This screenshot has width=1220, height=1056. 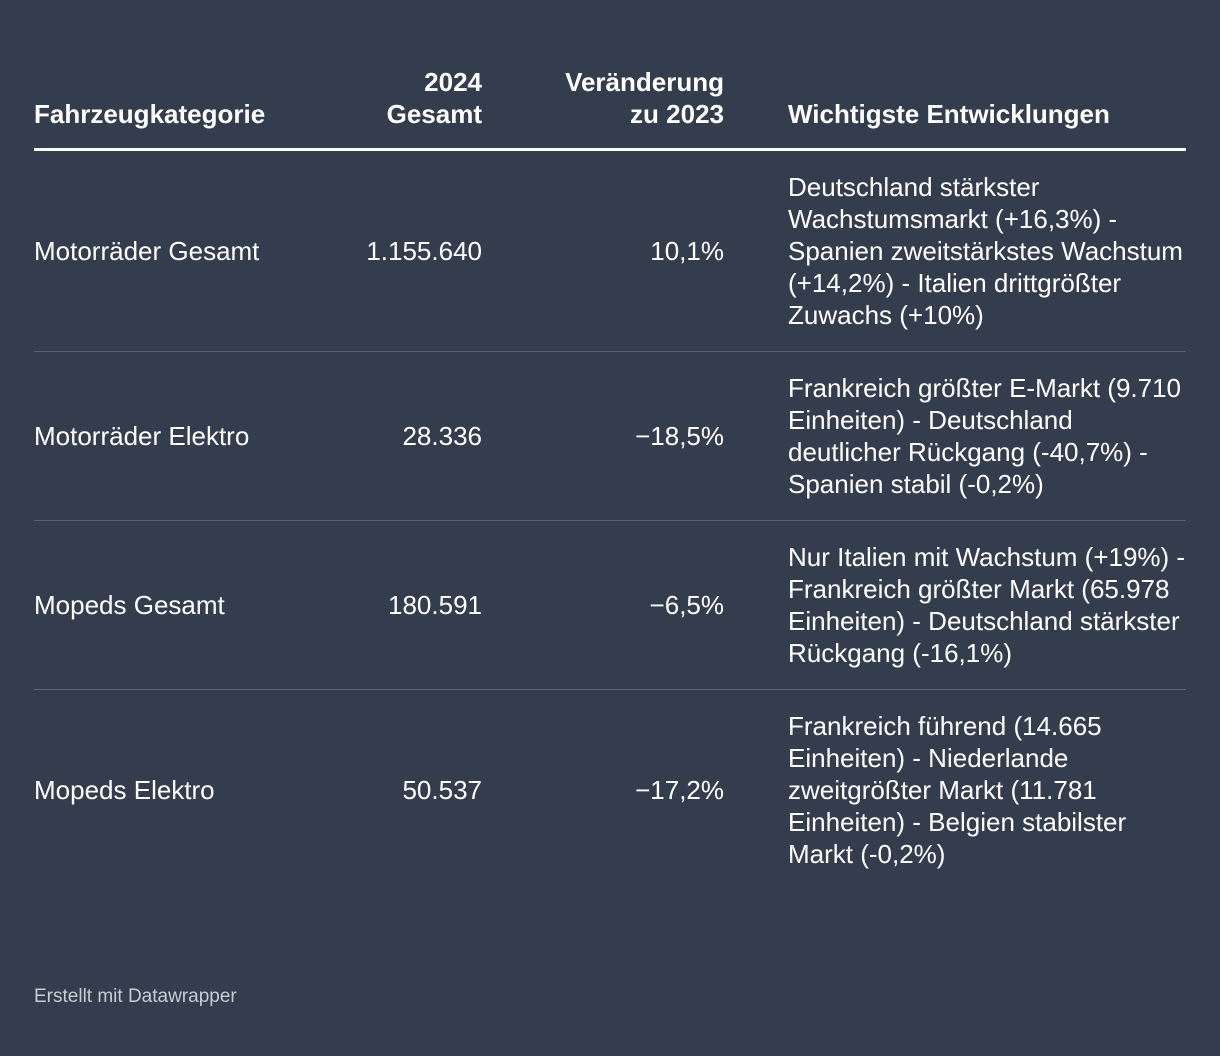 I want to click on header-total-line1: 2024, so click(x=453, y=82).